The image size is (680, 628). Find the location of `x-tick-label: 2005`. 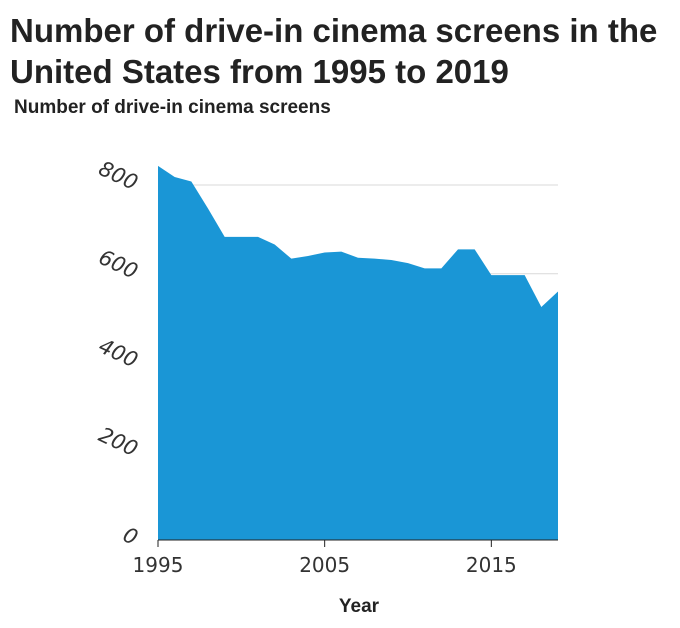

x-tick-label: 2005 is located at coordinates (324, 565).